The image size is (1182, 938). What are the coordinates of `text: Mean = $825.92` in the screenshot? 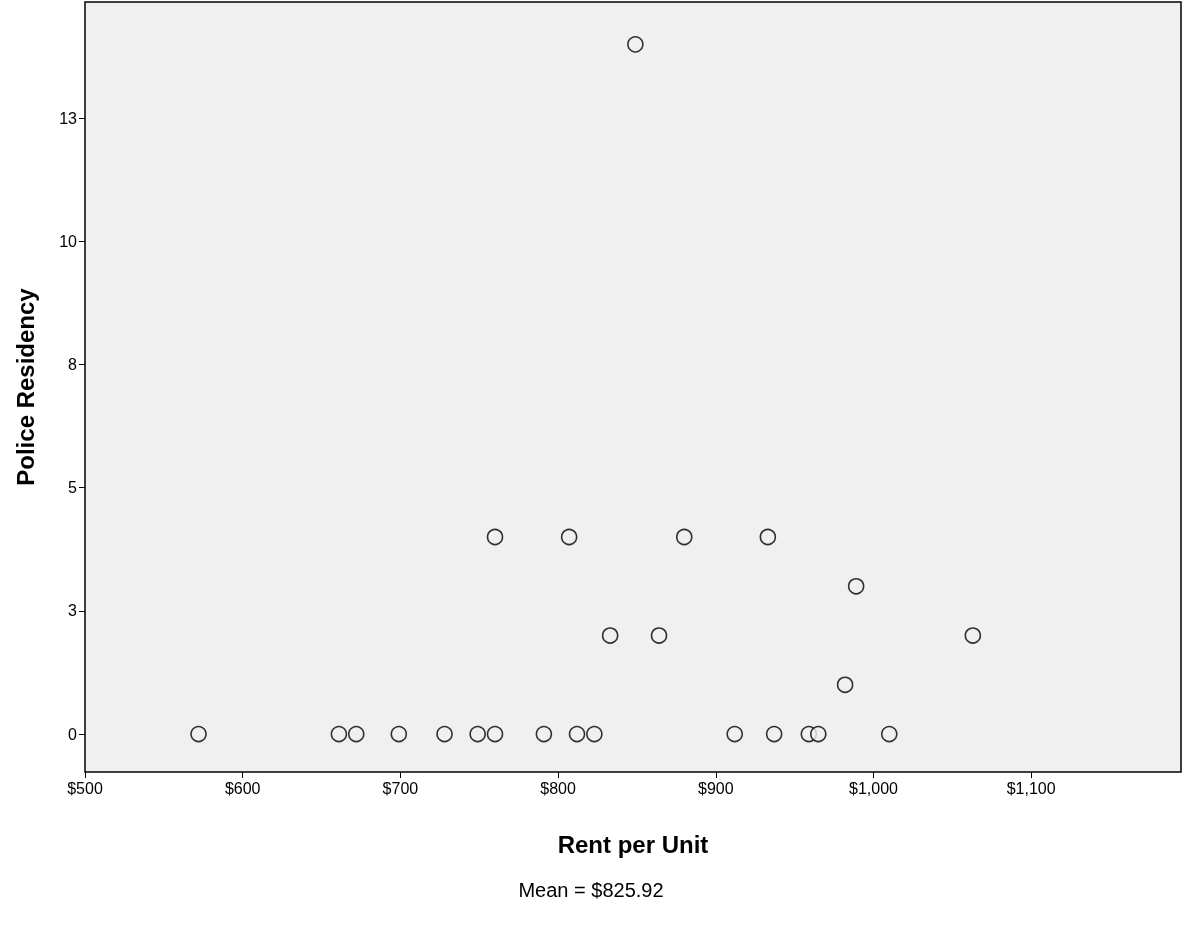 It's located at (591, 890).